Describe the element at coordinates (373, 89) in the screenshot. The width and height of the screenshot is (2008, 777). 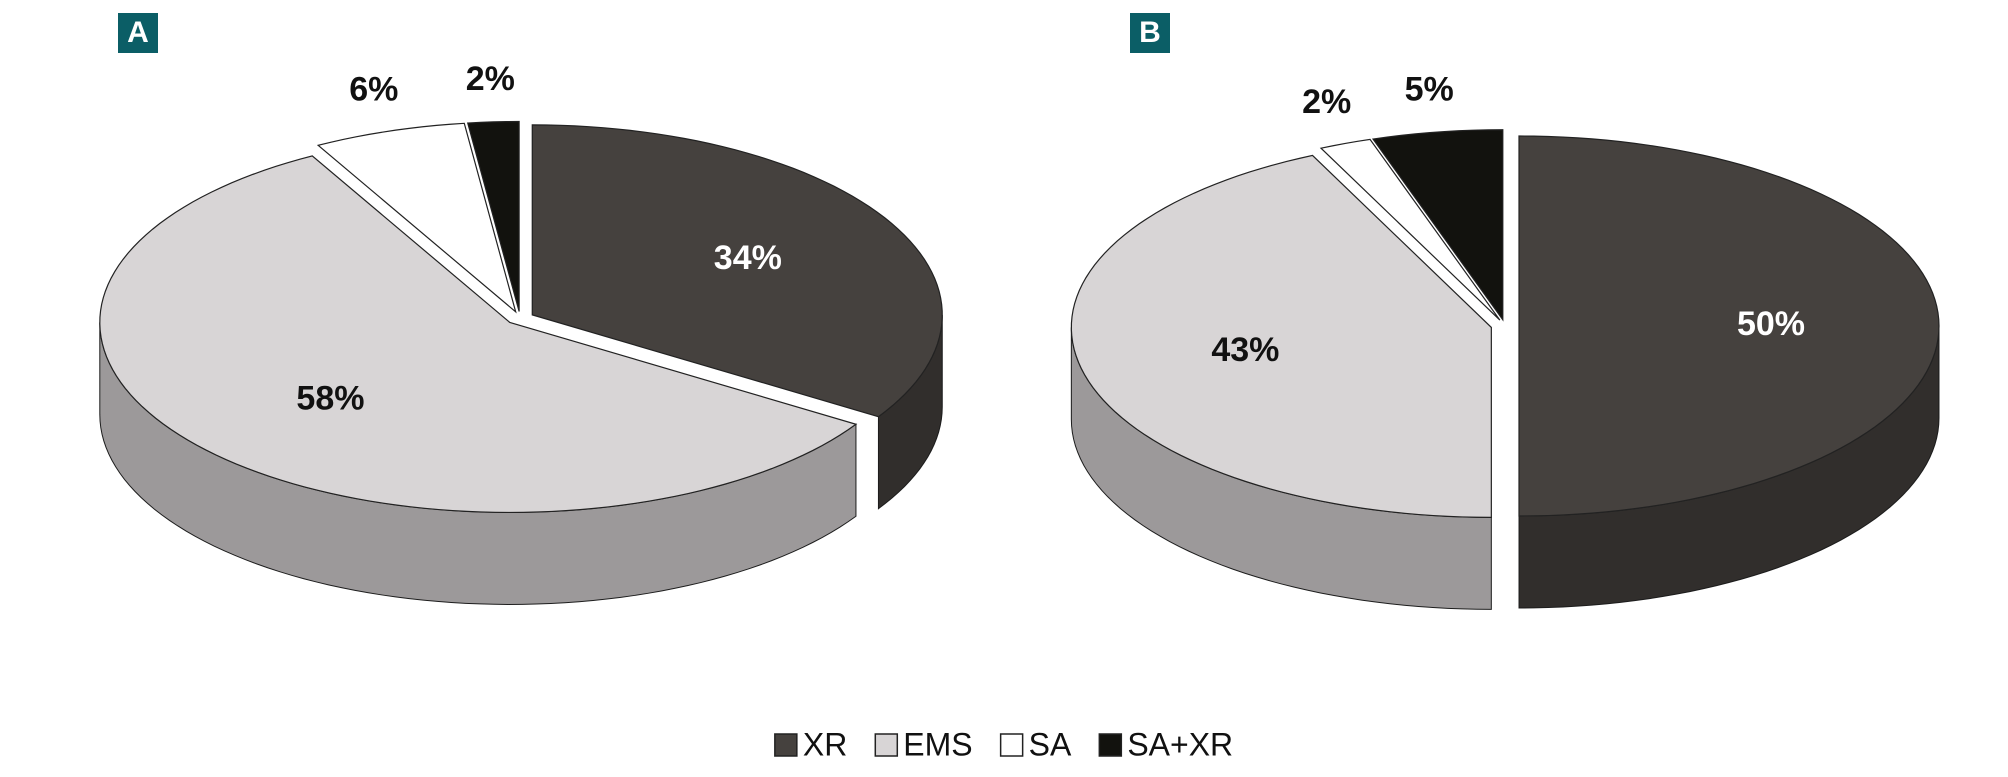
I see `data-label: 6%` at that location.